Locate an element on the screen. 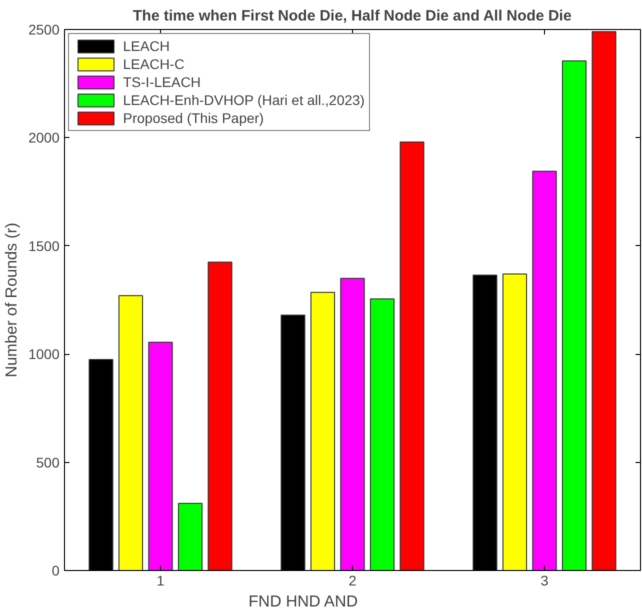  legend-label: LEACH-C is located at coordinates (153, 64).